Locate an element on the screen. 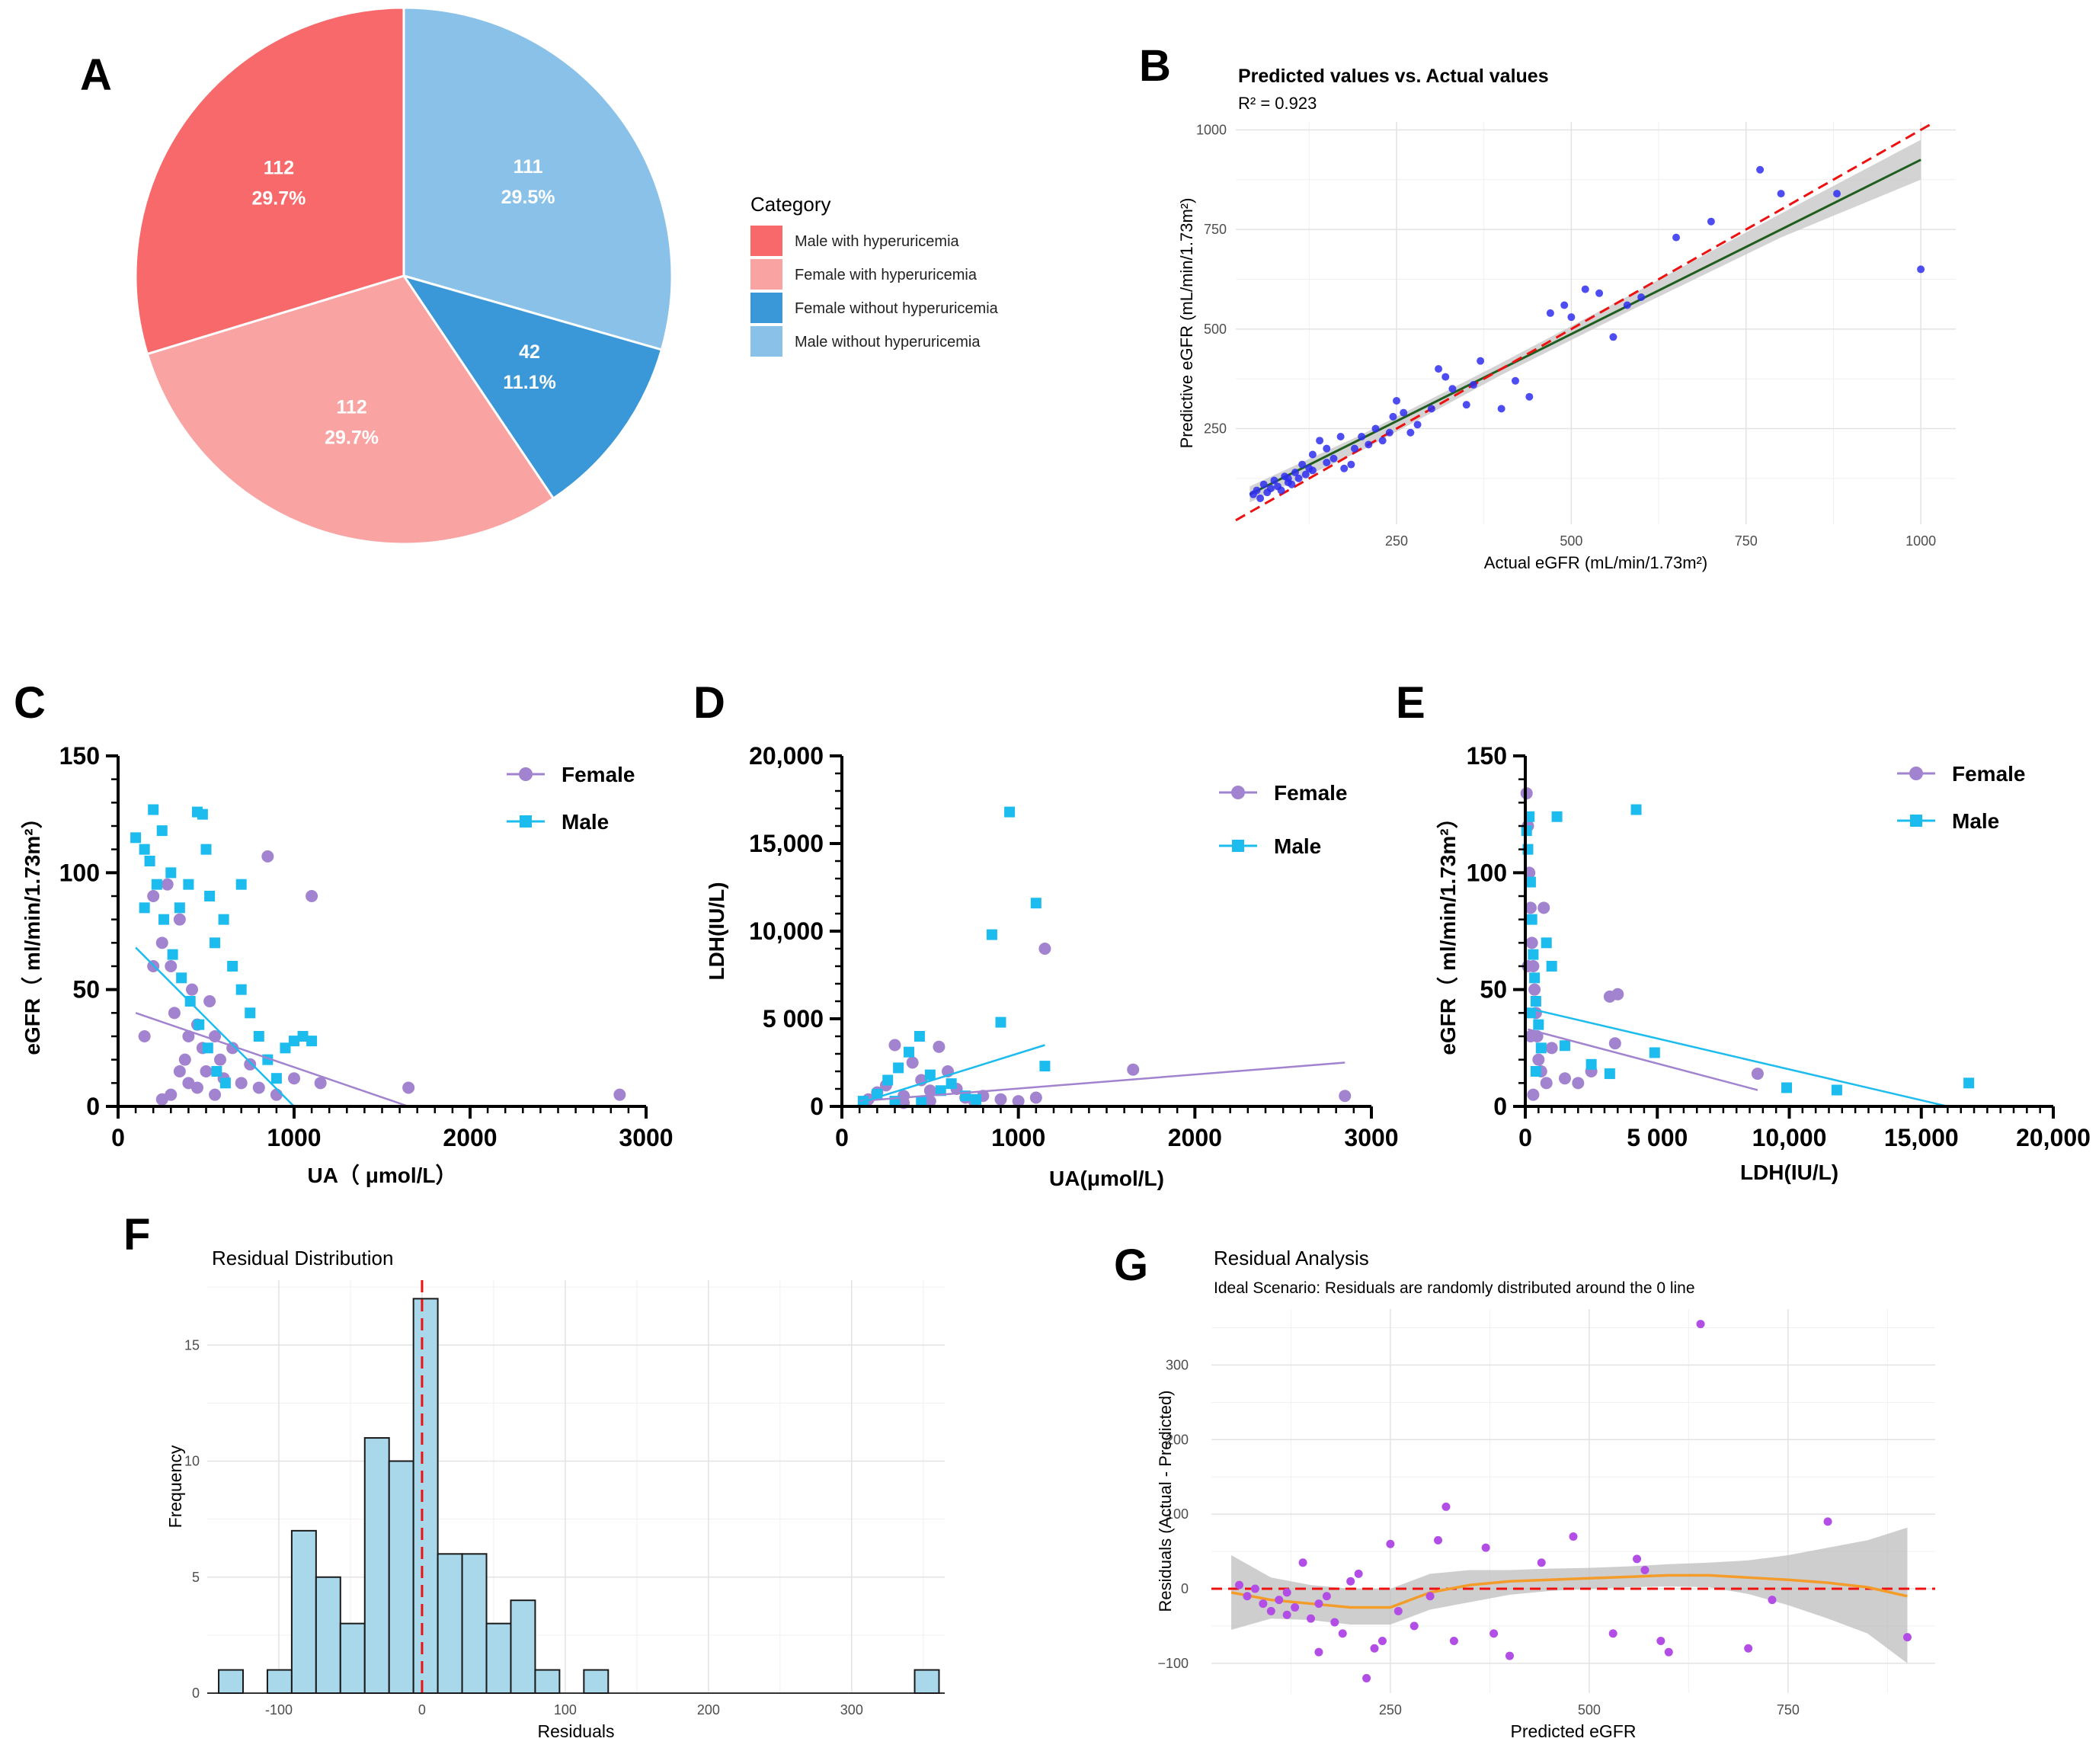  legend-swatch is located at coordinates (766, 241).